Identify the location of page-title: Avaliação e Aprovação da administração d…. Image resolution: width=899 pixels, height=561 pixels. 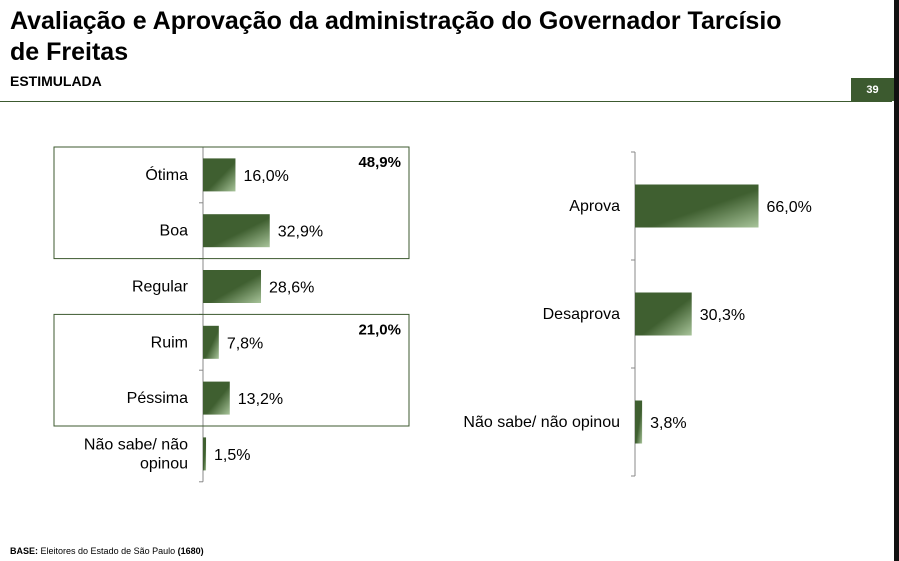
(396, 36).